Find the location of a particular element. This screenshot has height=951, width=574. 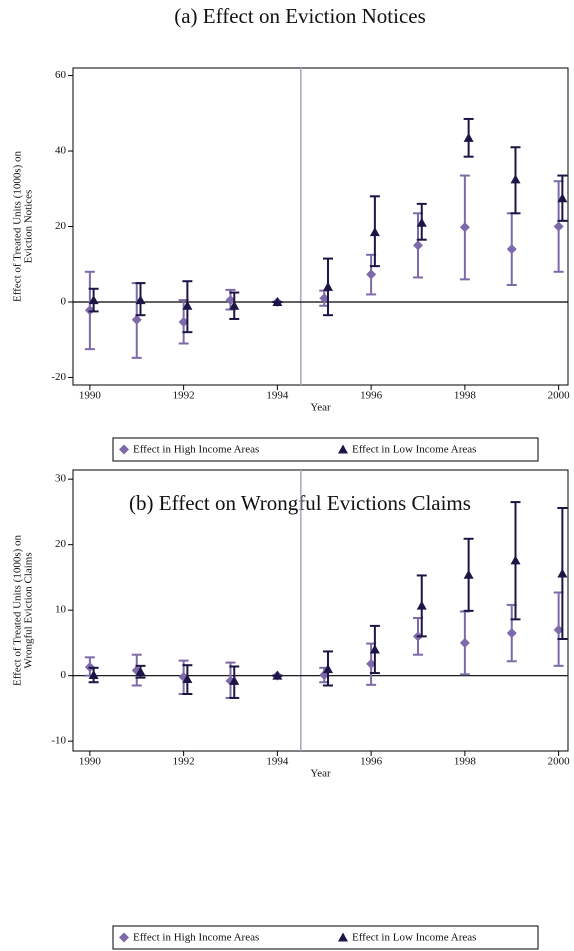

y-tick-label: -20 is located at coordinates (58, 377).